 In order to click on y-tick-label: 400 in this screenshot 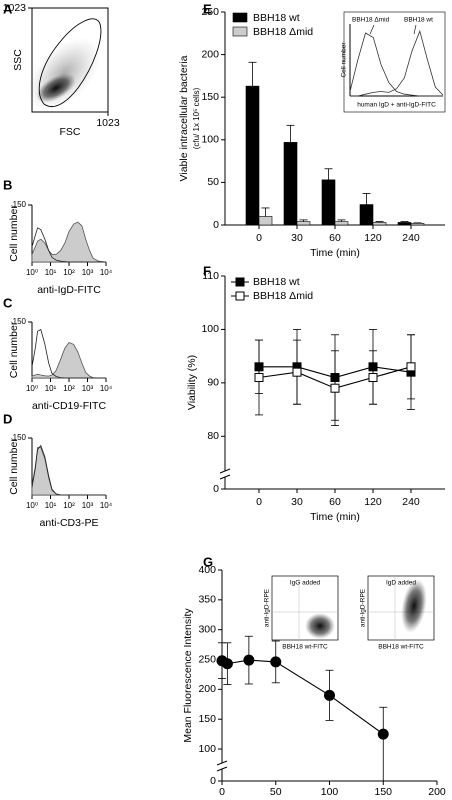, I will do `click(207, 570)`.